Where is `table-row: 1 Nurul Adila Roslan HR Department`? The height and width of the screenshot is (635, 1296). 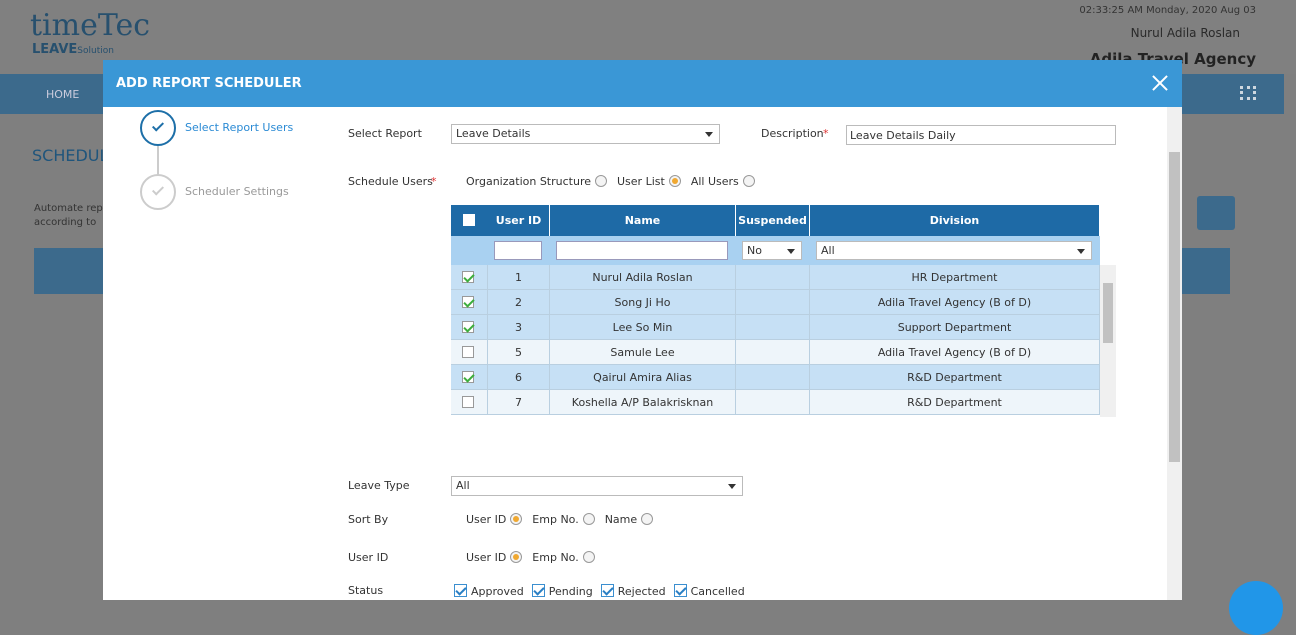 table-row: 1 Nurul Adila Roslan HR Department is located at coordinates (775, 277).